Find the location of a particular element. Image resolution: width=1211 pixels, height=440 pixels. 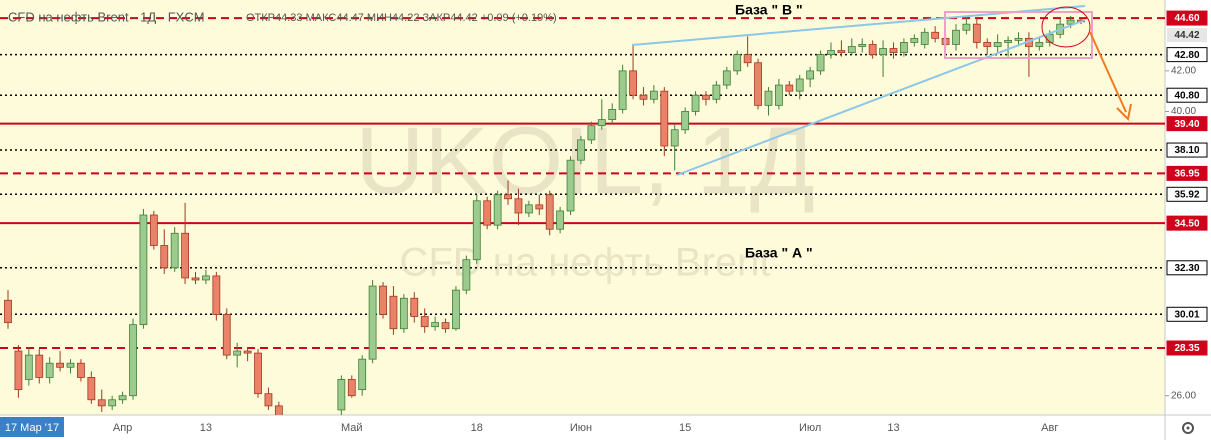

x-tick-label: Июн is located at coordinates (581, 428).